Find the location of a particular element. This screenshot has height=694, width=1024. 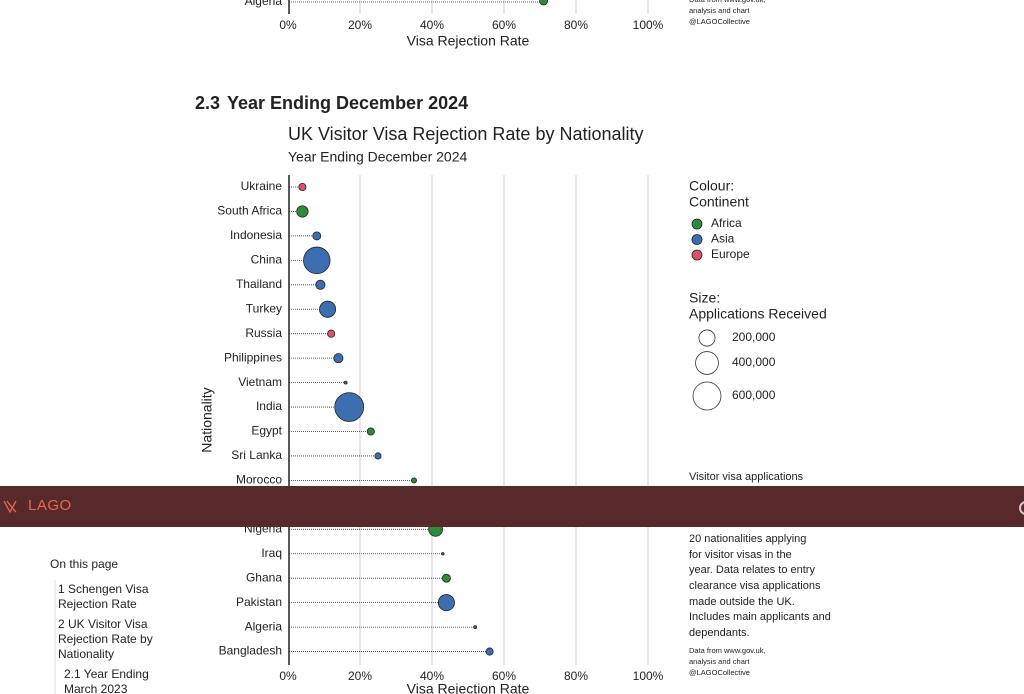

legend-title: Size: is located at coordinates (704, 298).